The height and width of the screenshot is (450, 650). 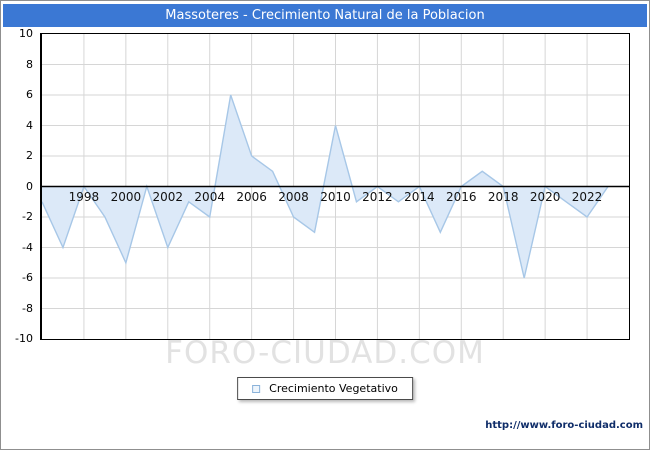 I want to click on series-marker-icon, so click(x=256, y=388).